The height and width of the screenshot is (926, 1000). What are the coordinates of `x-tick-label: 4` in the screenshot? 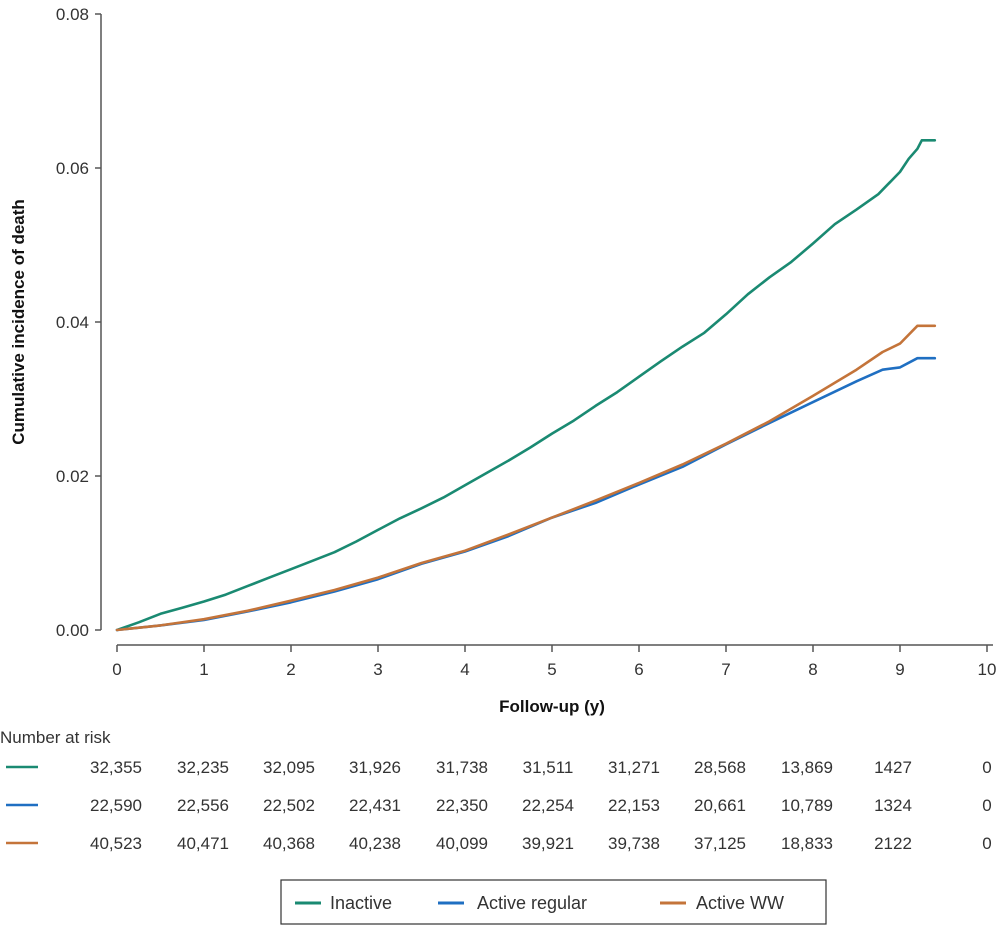 It's located at (464, 669).